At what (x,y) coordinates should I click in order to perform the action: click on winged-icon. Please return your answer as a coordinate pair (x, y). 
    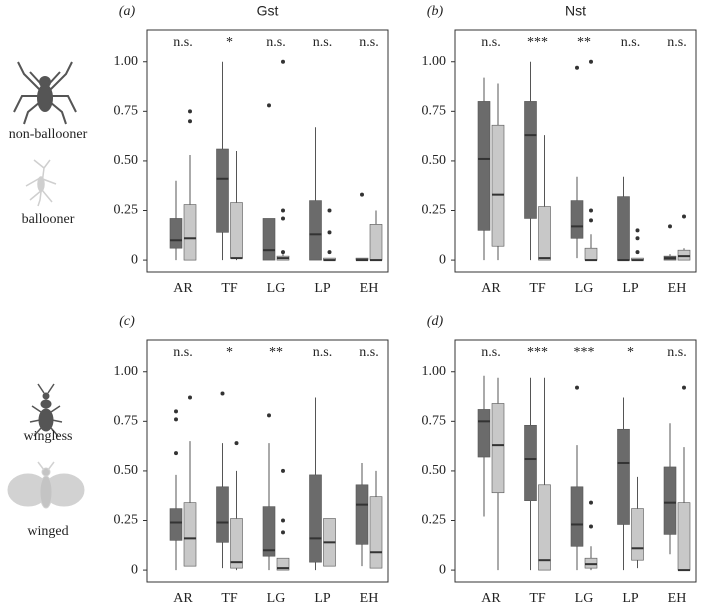
    Looking at the image, I should click on (46, 485).